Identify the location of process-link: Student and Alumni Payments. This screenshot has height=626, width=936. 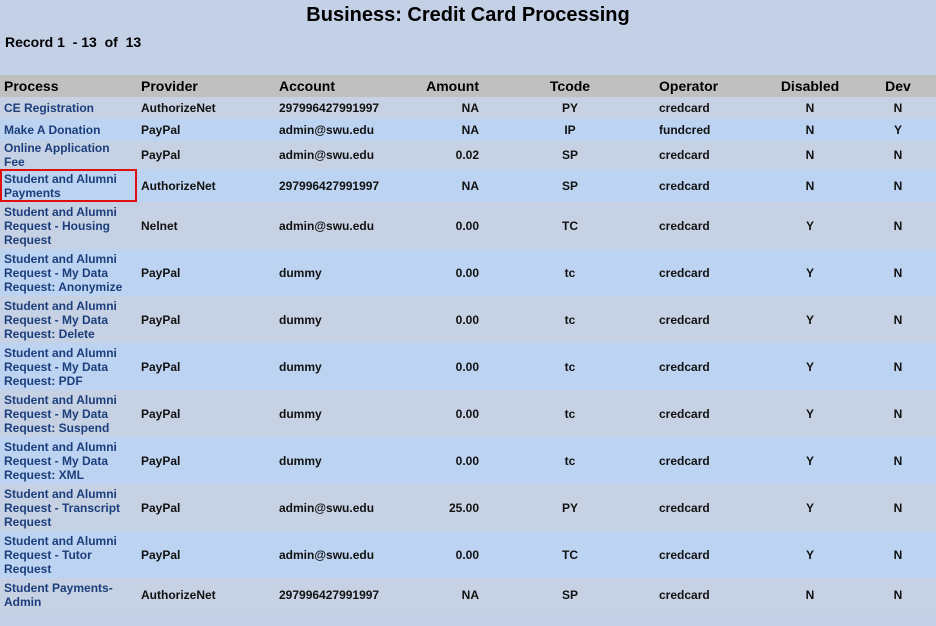
(68, 185).